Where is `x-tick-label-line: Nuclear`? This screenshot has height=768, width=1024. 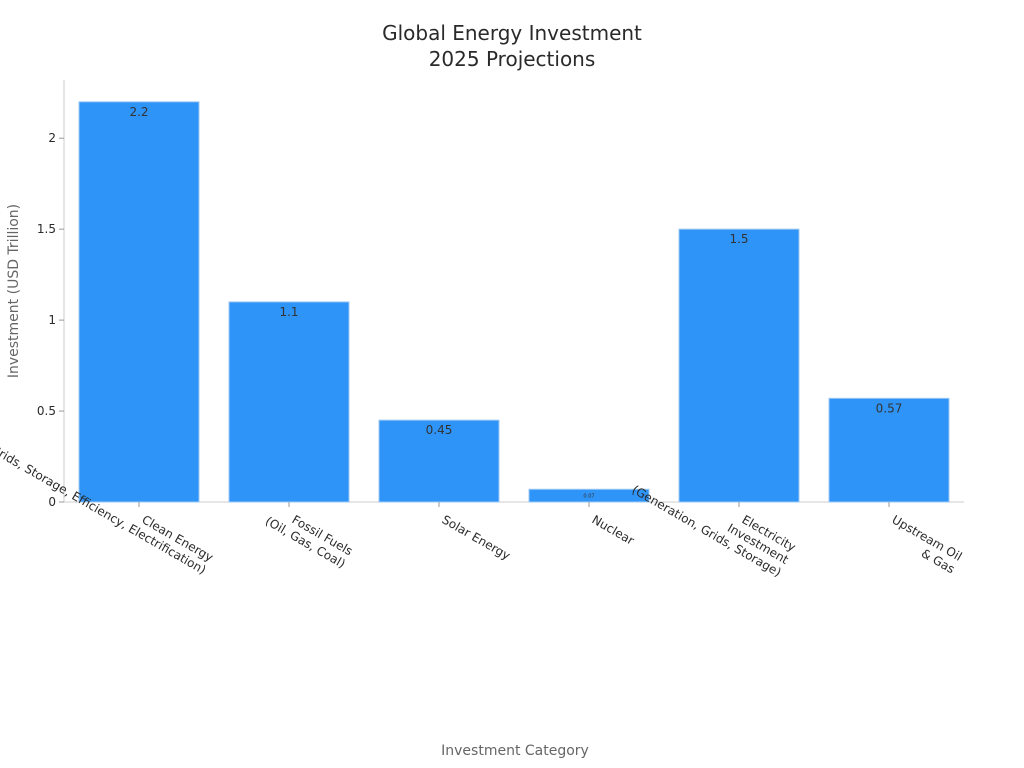 x-tick-label-line: Nuclear is located at coordinates (613, 529).